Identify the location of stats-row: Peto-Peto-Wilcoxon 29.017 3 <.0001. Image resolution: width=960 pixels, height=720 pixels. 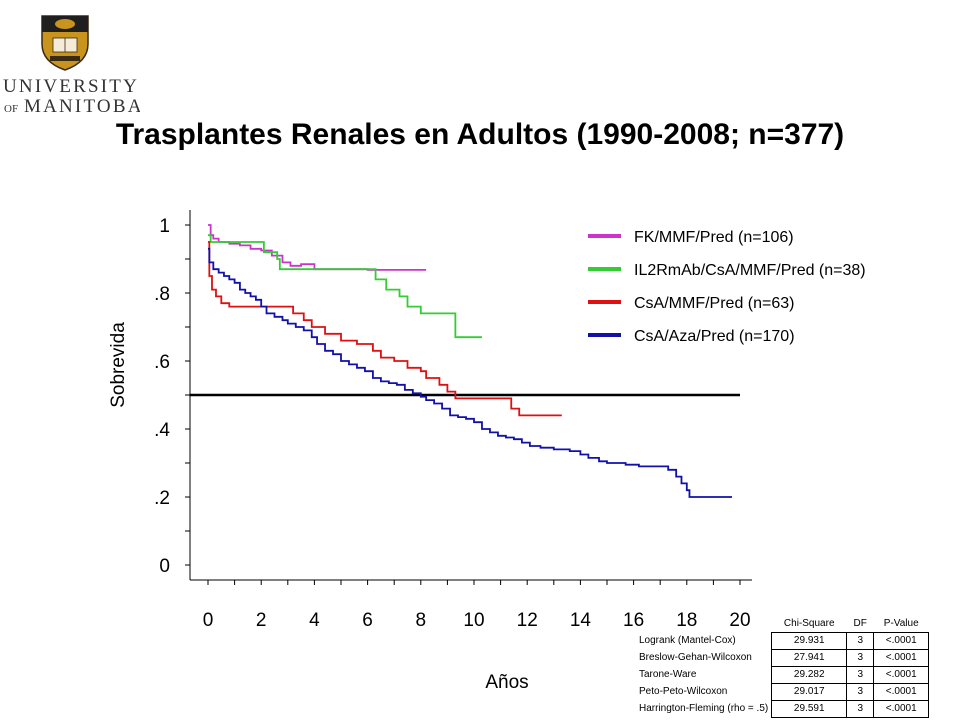
(783, 692).